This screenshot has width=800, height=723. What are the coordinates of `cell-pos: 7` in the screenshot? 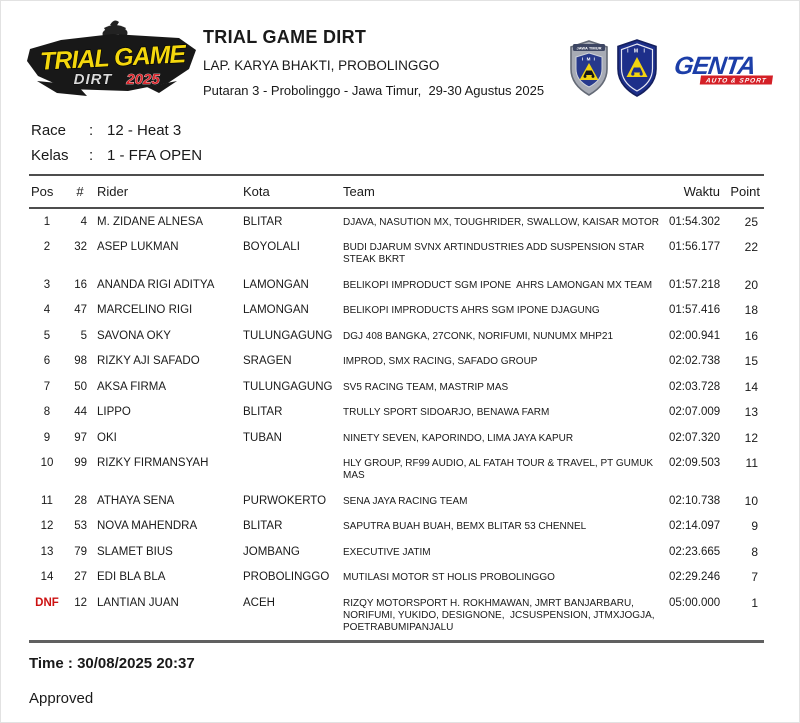 It's located at (47, 386).